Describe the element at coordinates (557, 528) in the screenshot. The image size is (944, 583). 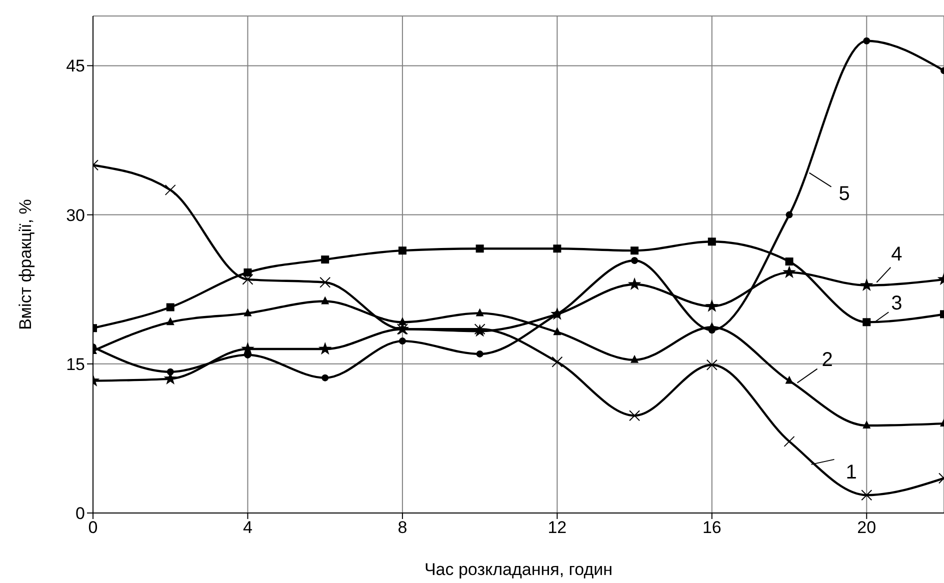
I see `x-tick-label: 12` at that location.